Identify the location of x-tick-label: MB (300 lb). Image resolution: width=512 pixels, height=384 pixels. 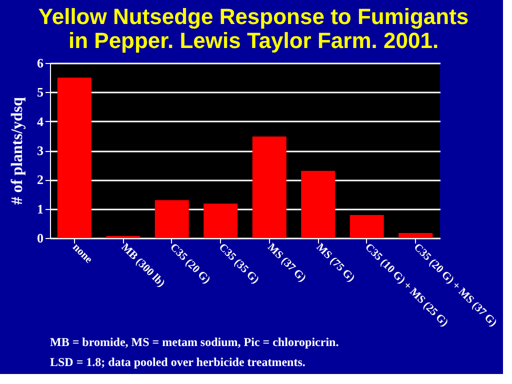
(143, 265).